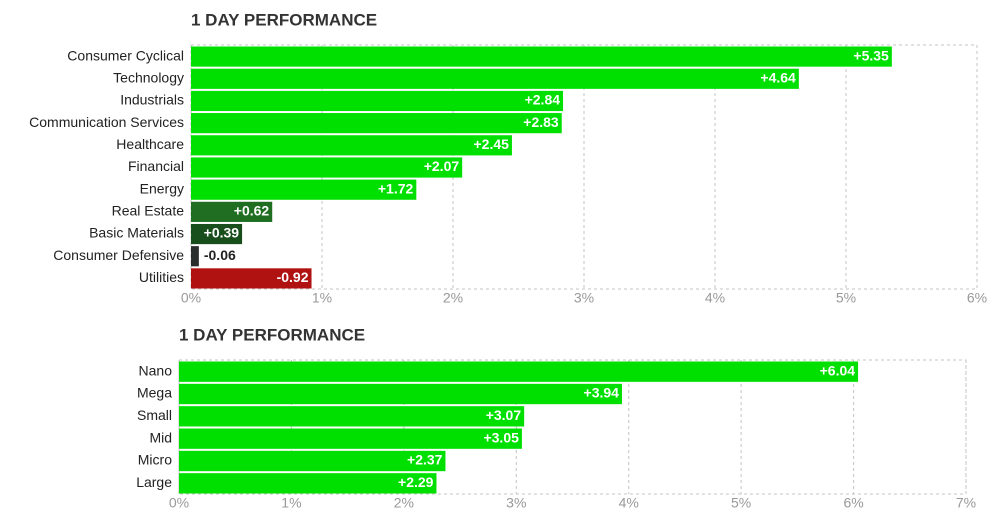  Describe the element at coordinates (152, 100) in the screenshot. I see `category-label: Industrials` at that location.